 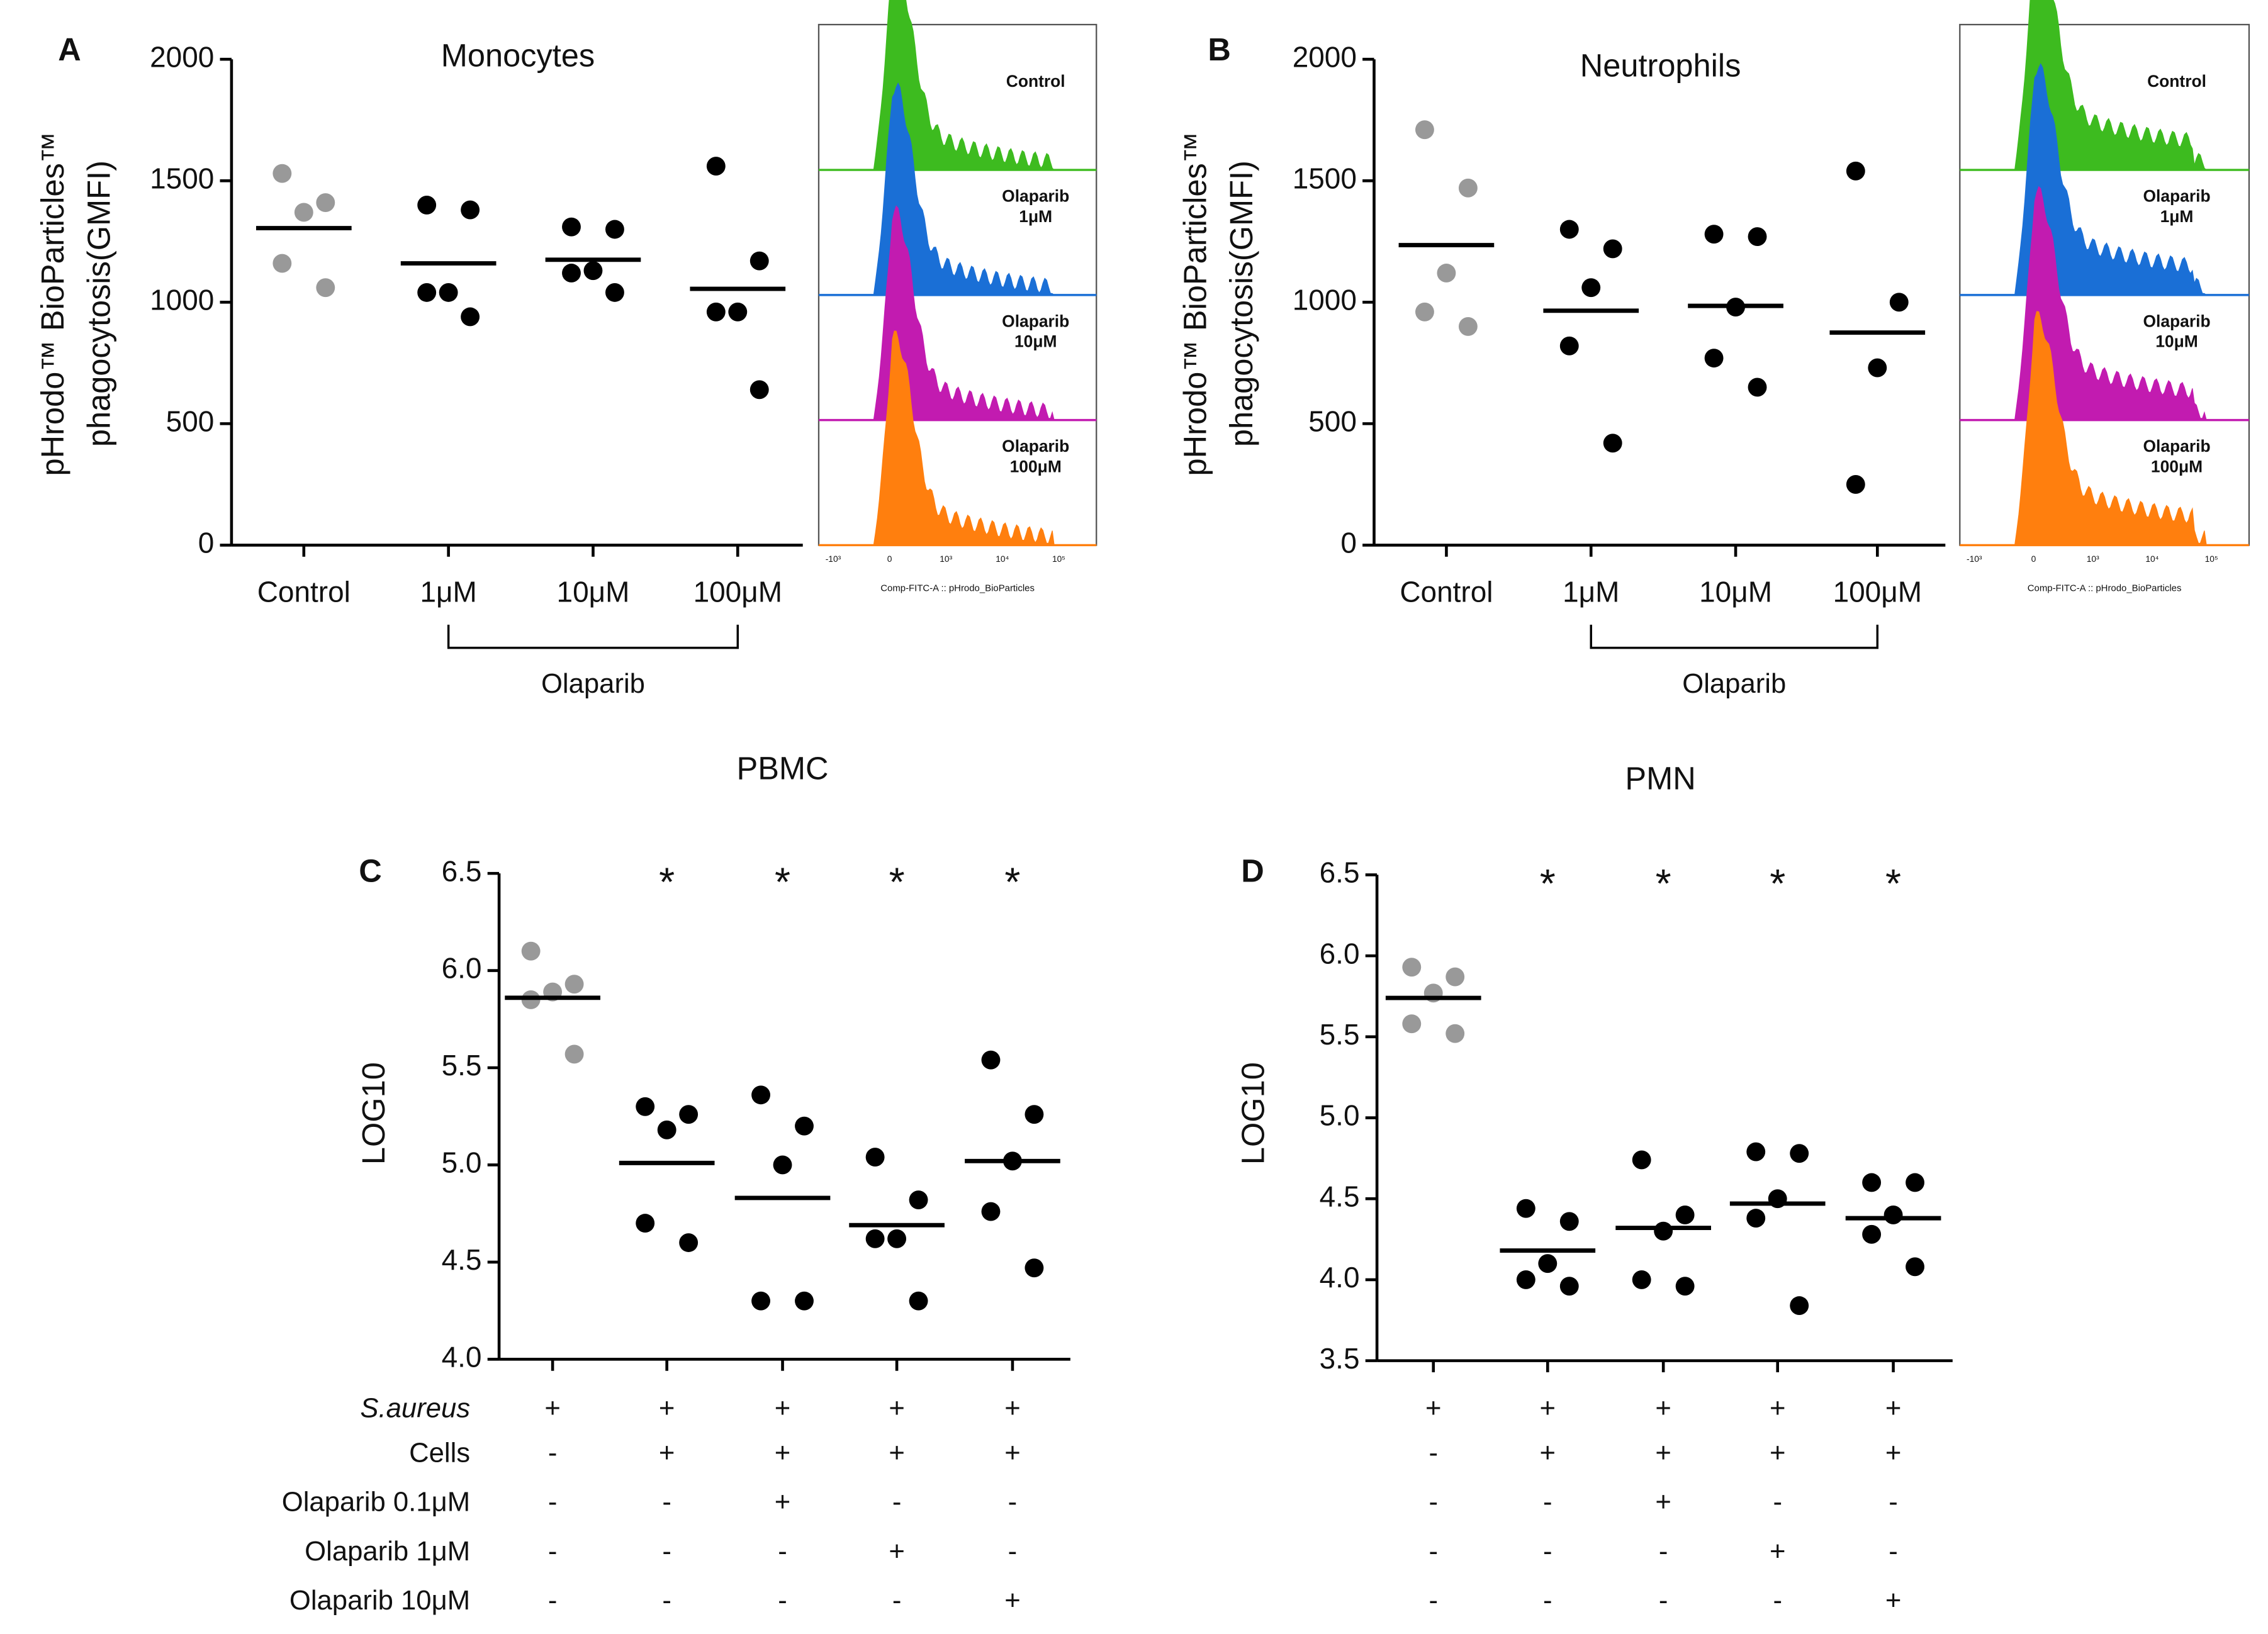 What do you see at coordinates (2177, 81) in the screenshot?
I see `histogram-label: Control` at bounding box center [2177, 81].